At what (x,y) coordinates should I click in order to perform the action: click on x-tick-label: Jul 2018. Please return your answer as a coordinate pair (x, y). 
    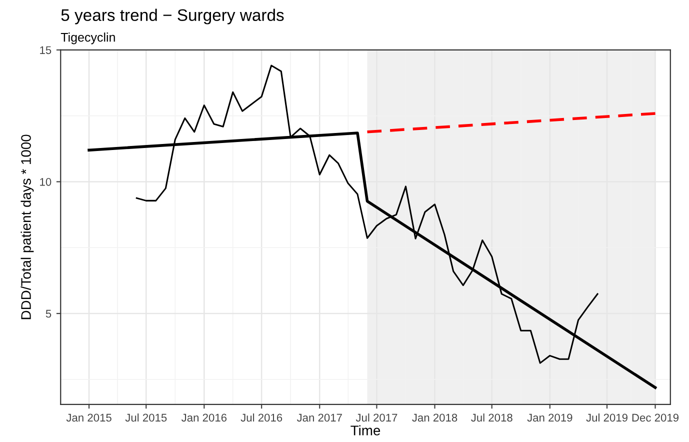
    Looking at the image, I should click on (491, 417).